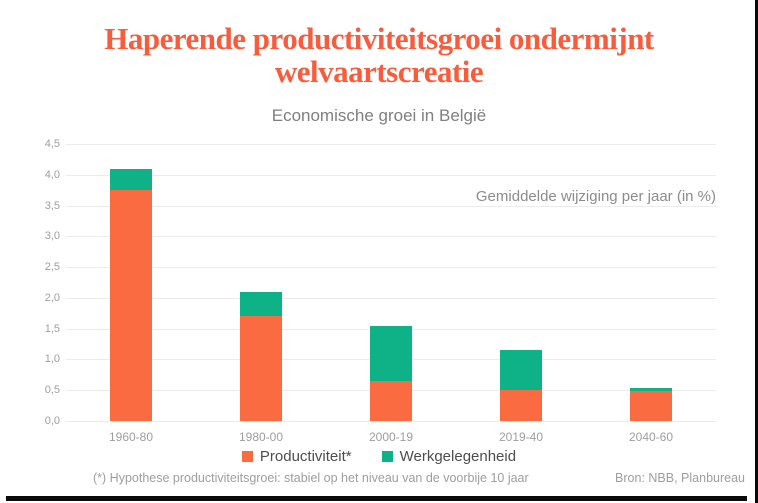 The width and height of the screenshot is (758, 503). What do you see at coordinates (391, 298) in the screenshot?
I see `gridline-y-2,0` at bounding box center [391, 298].